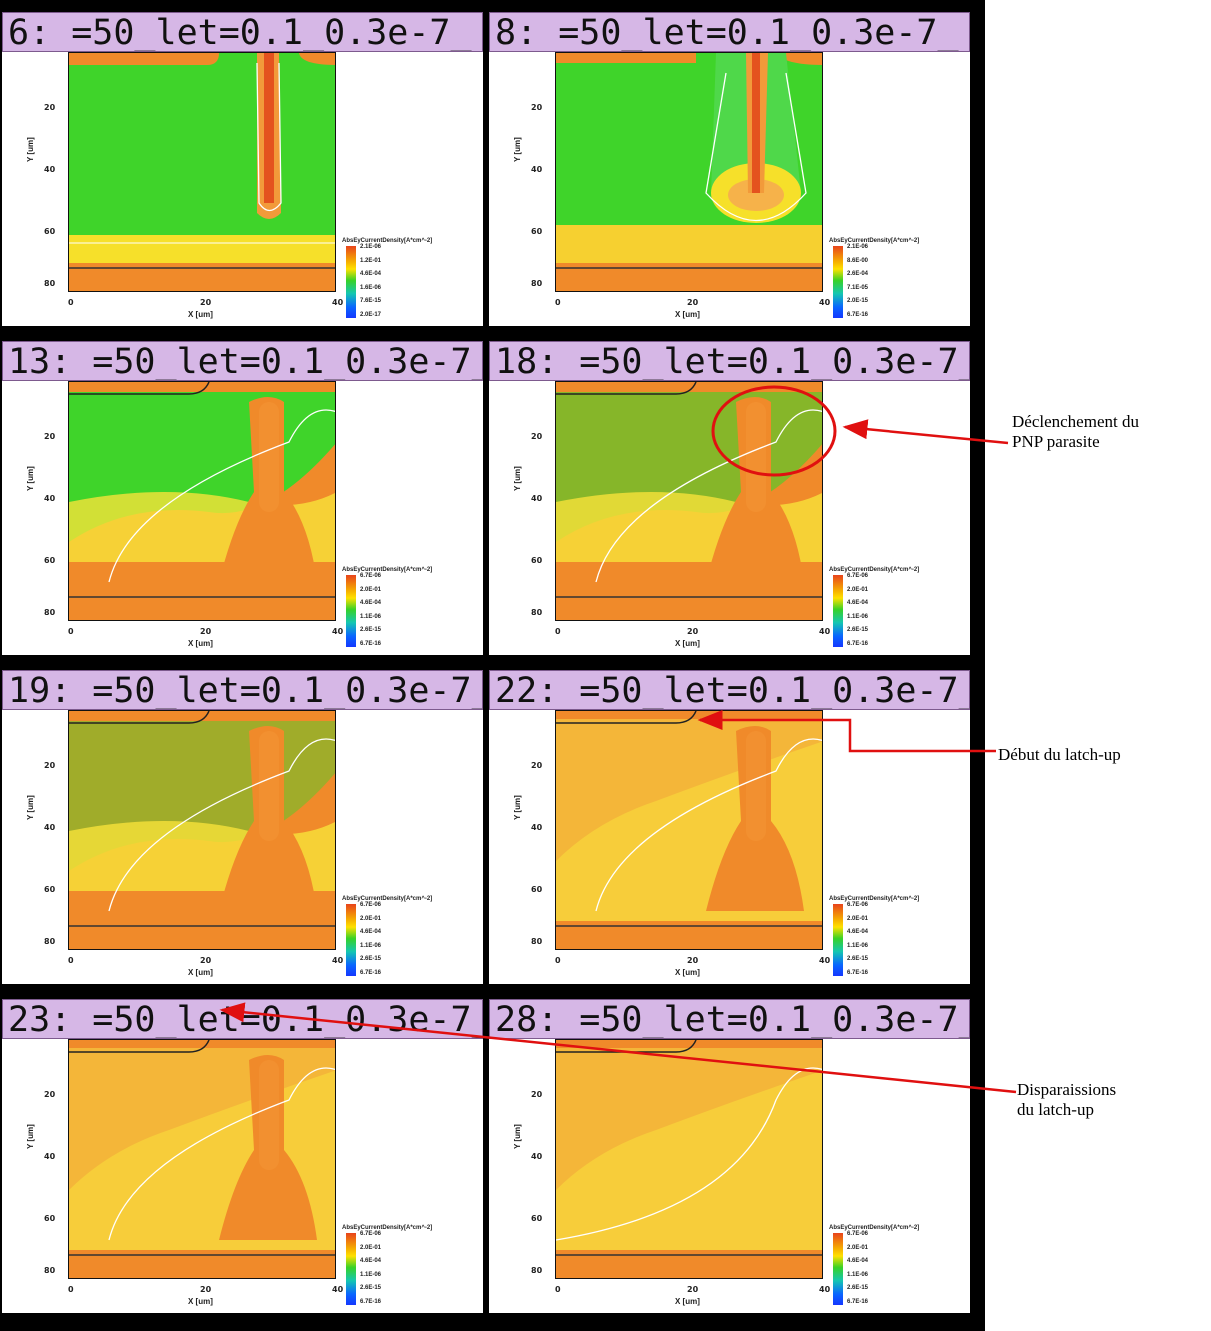 The width and height of the screenshot is (1211, 1331). I want to click on legend-value: 7.1E-05, so click(858, 287).